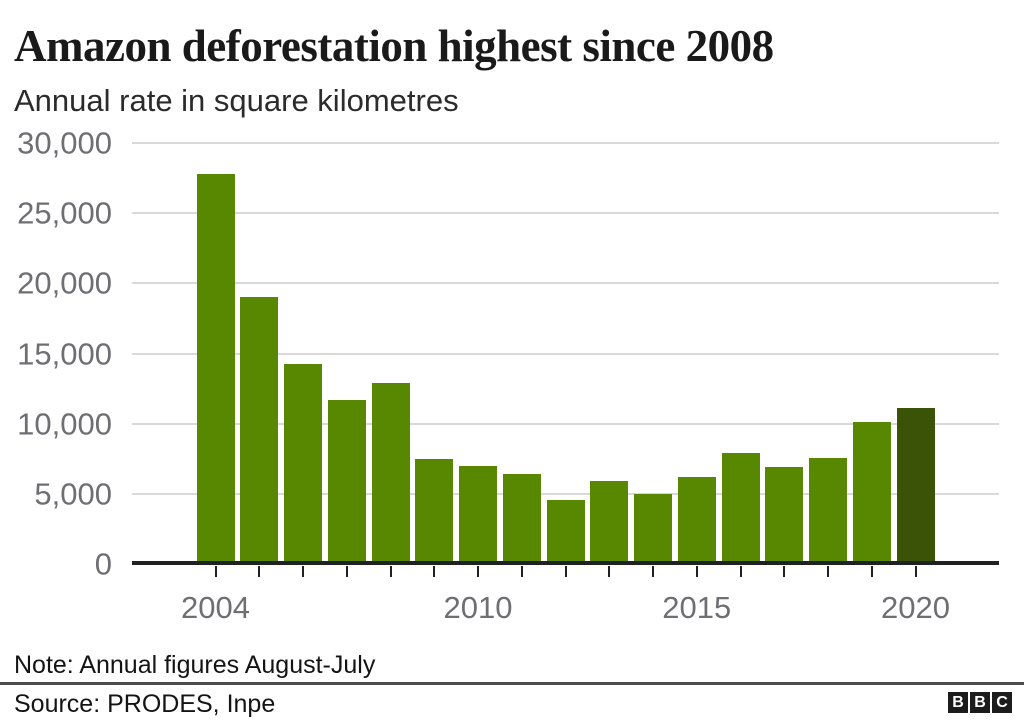 The width and height of the screenshot is (1024, 720). I want to click on chart-subtitle: Annual rate in square kilometres, so click(236, 100).